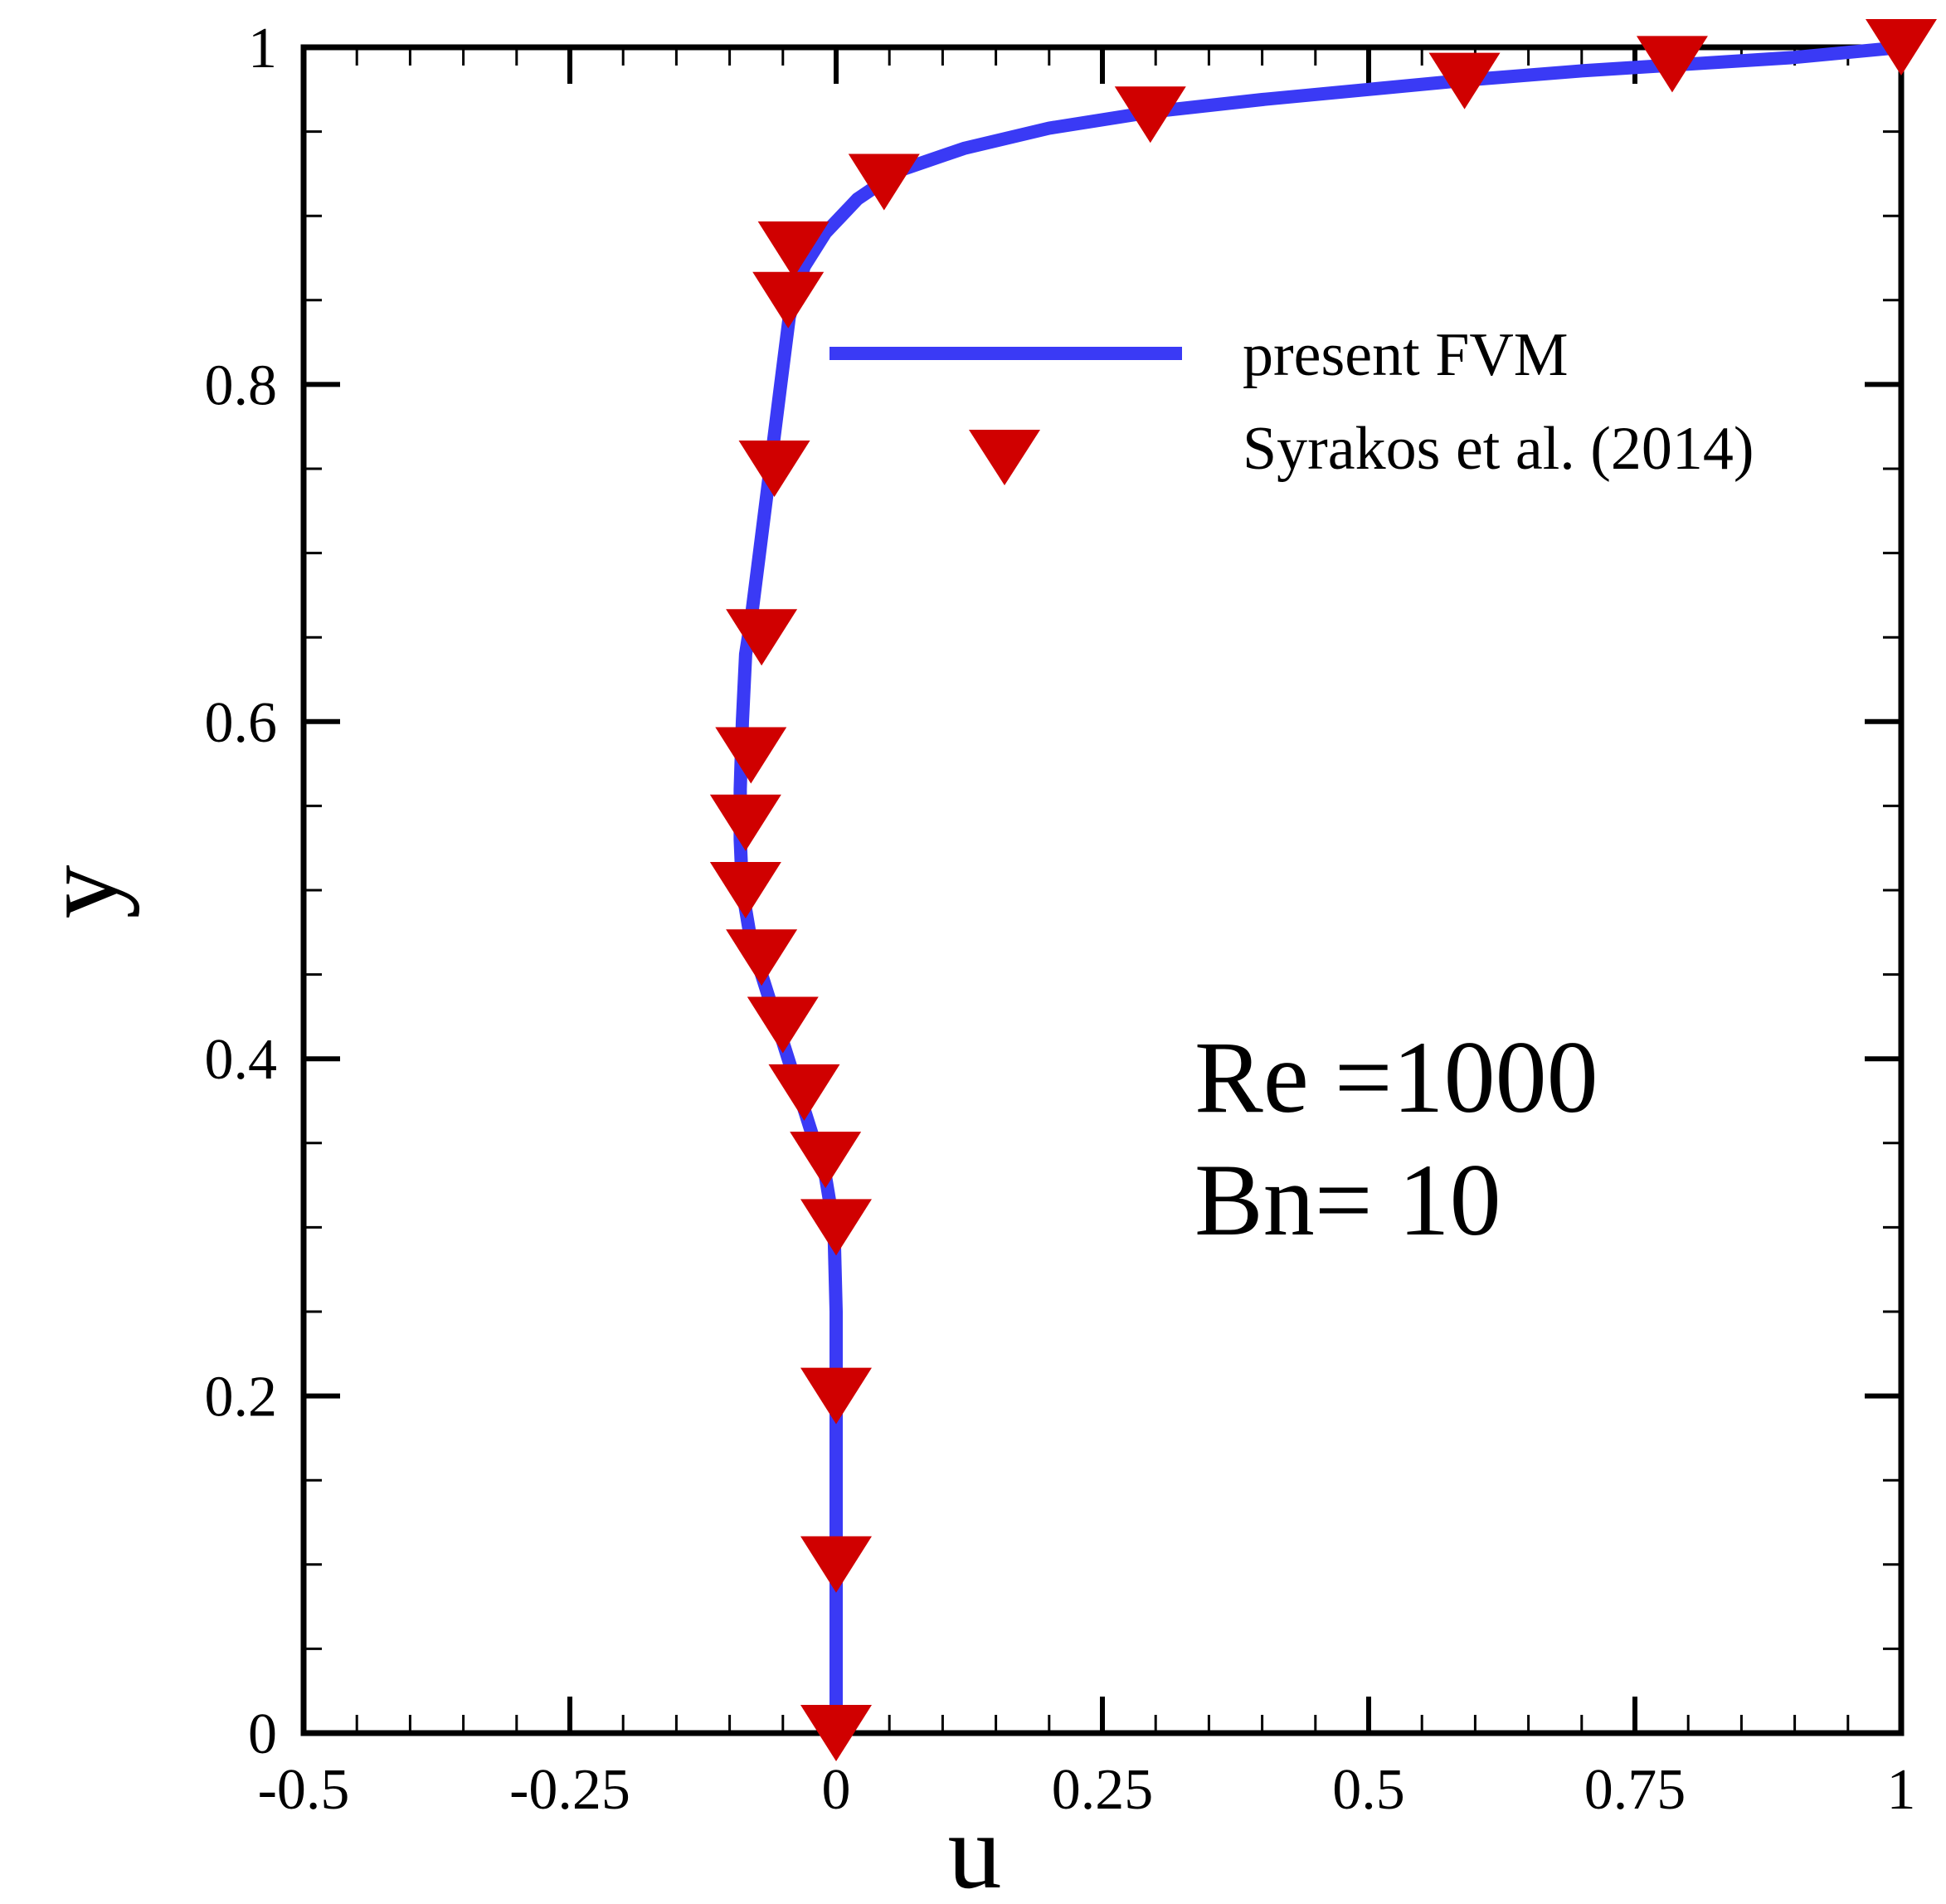 Image resolution: width=1946 pixels, height=1904 pixels. I want to click on x-tick-label: 0, so click(837, 1790).